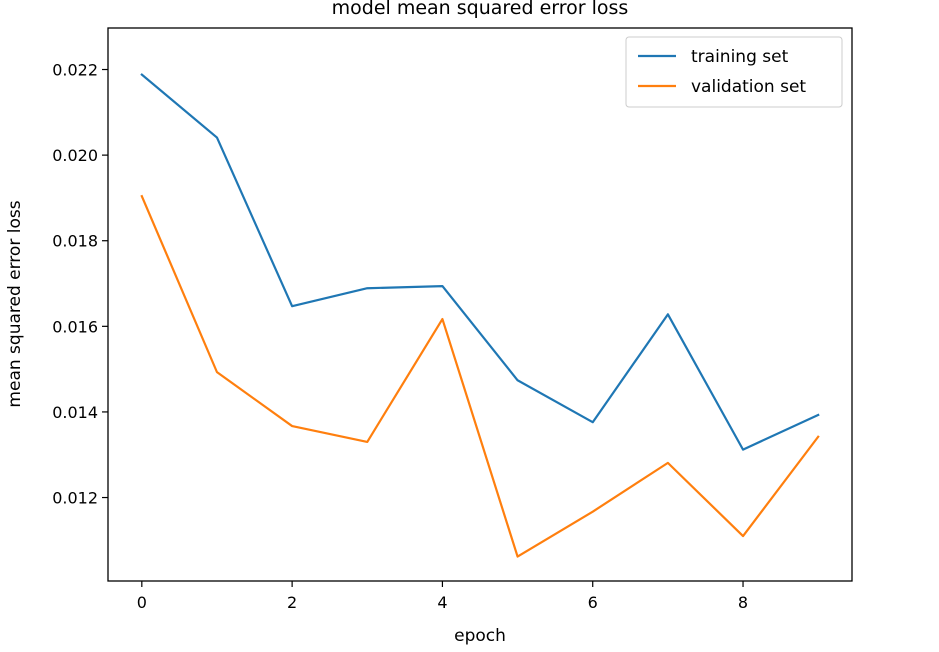 The image size is (939, 652). I want to click on y-tick-label: 0.014, so click(75, 412).